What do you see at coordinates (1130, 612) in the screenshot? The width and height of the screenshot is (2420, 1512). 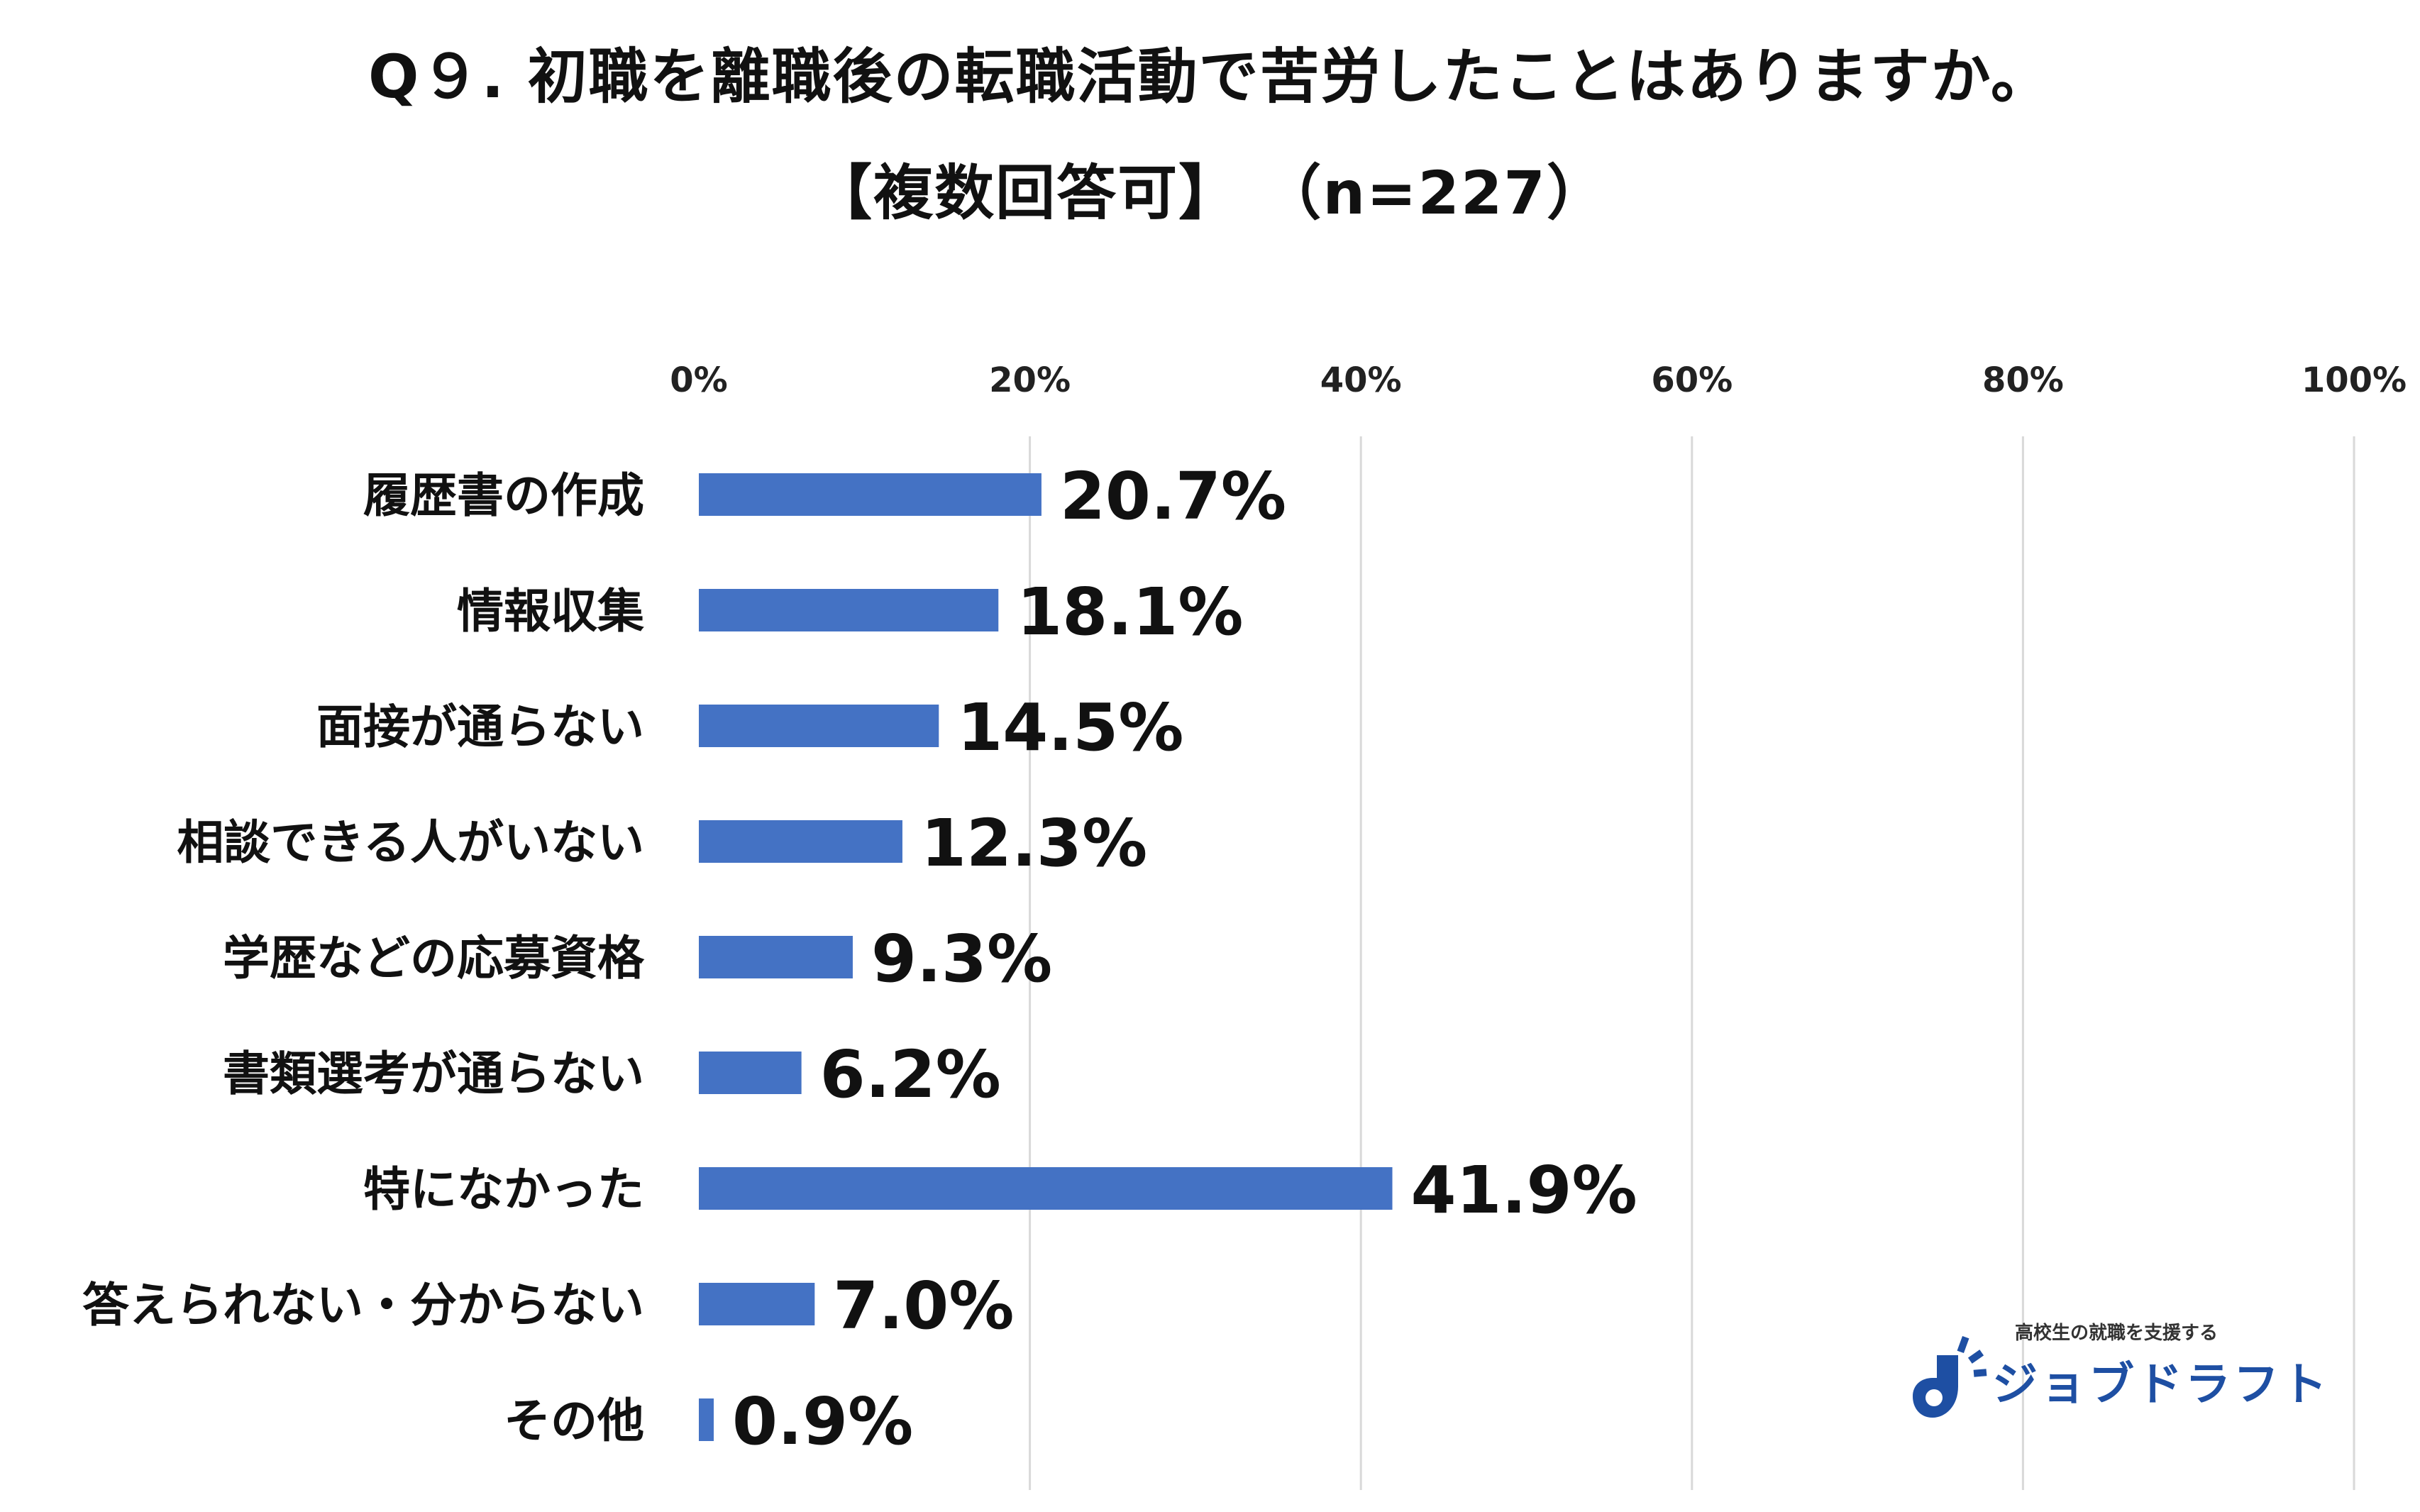 I see `value-label: 18.1%` at bounding box center [1130, 612].